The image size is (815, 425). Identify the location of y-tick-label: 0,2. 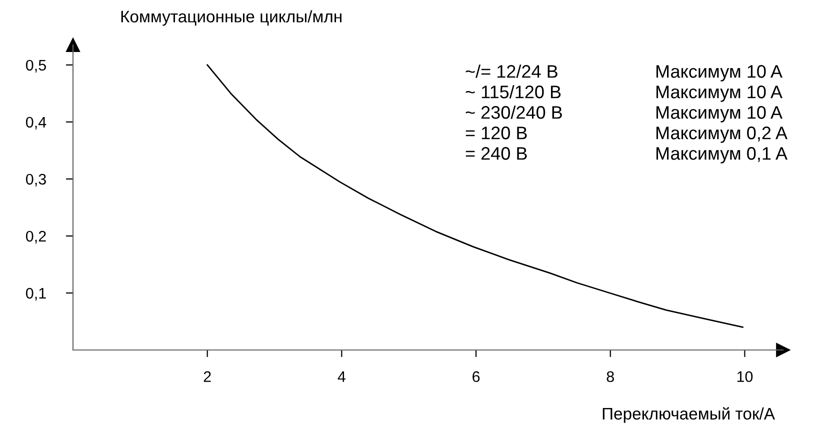
(36, 237).